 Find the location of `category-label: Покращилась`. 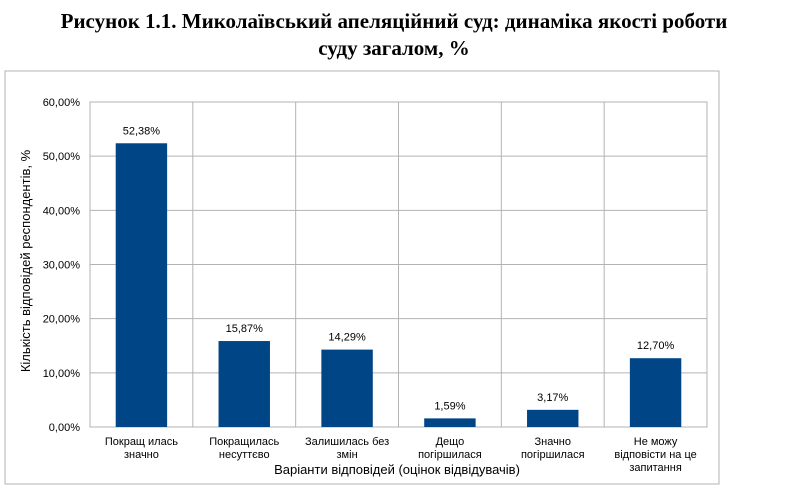

category-label: Покращилась is located at coordinates (244, 442).